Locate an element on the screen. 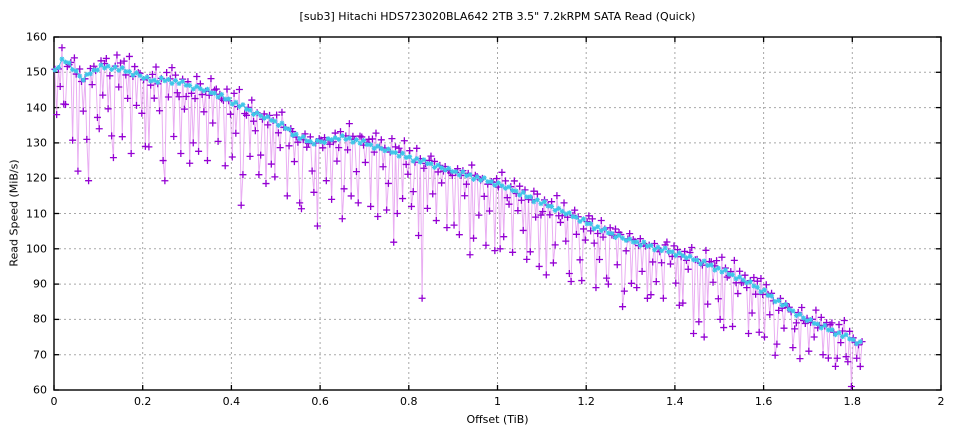 The height and width of the screenshot is (432, 960). x-tick-label: 1 is located at coordinates (497, 401).